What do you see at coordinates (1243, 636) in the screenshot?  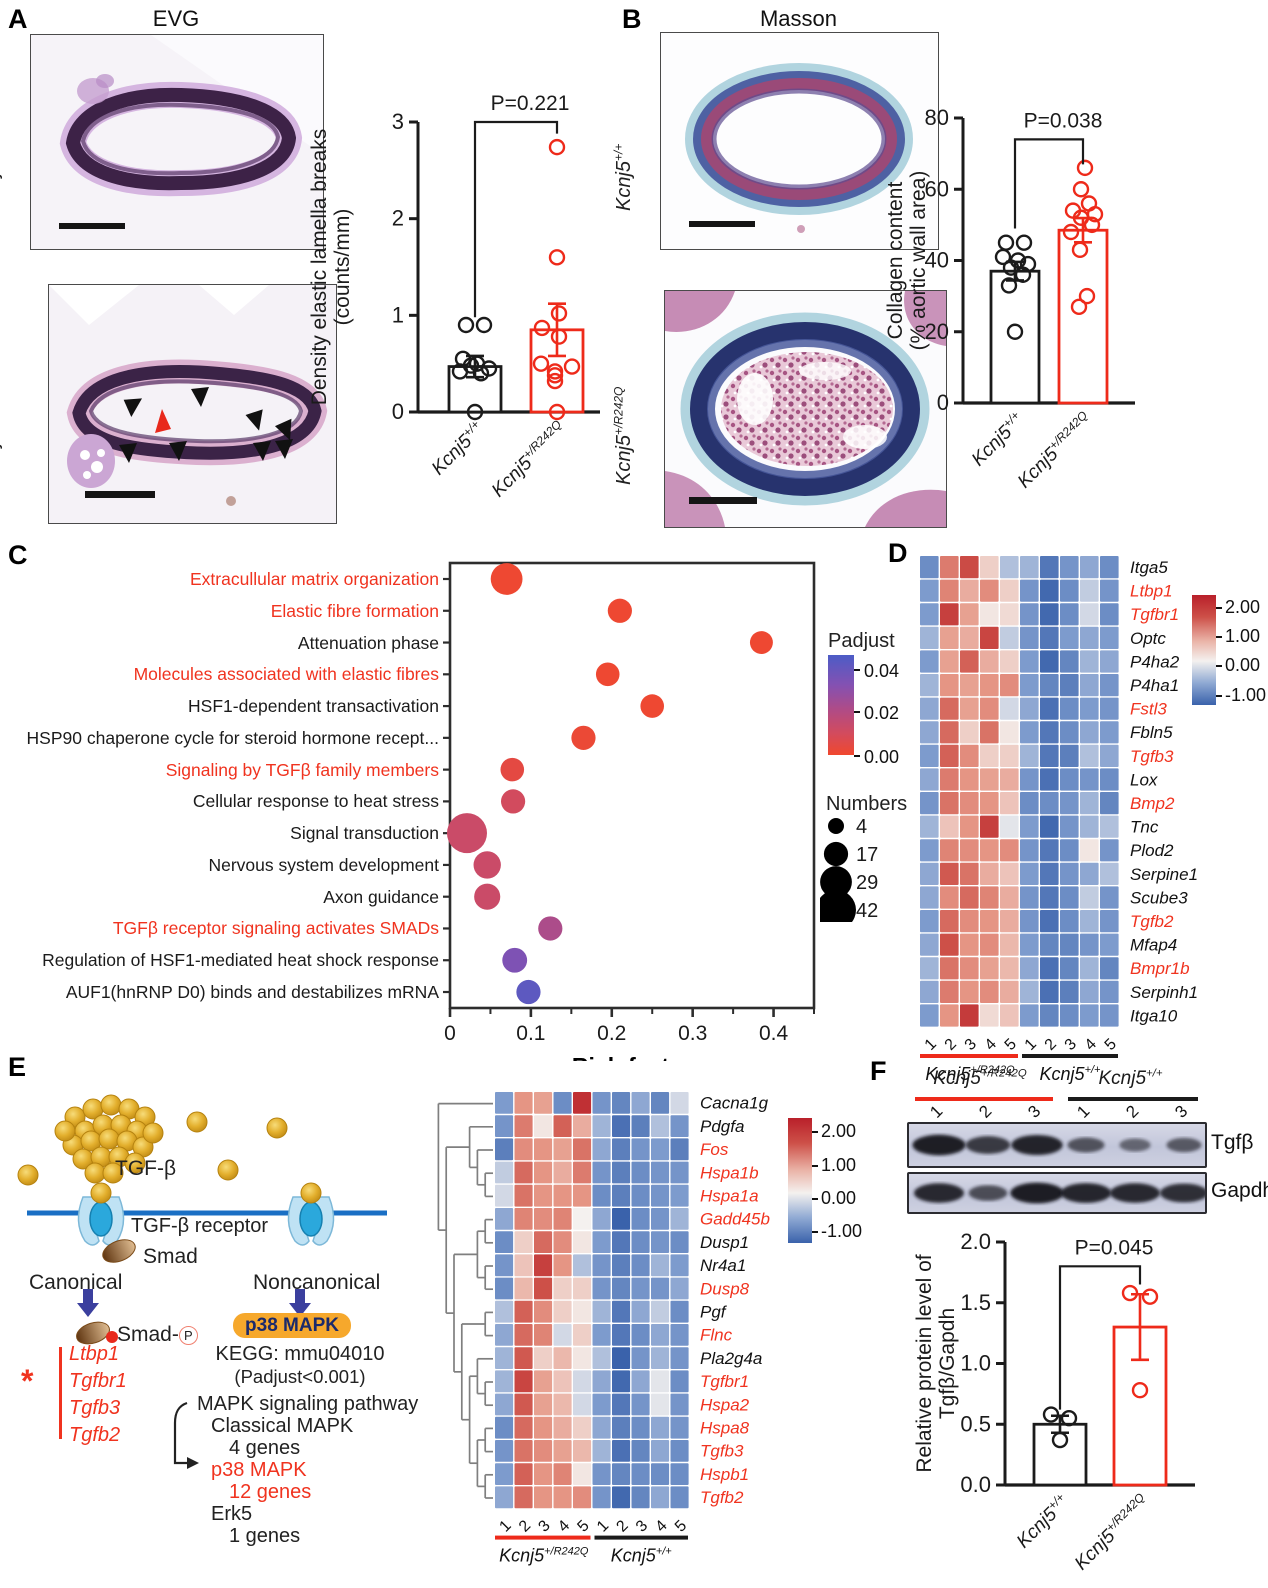 I see `colorbar-tick: 1.00` at bounding box center [1243, 636].